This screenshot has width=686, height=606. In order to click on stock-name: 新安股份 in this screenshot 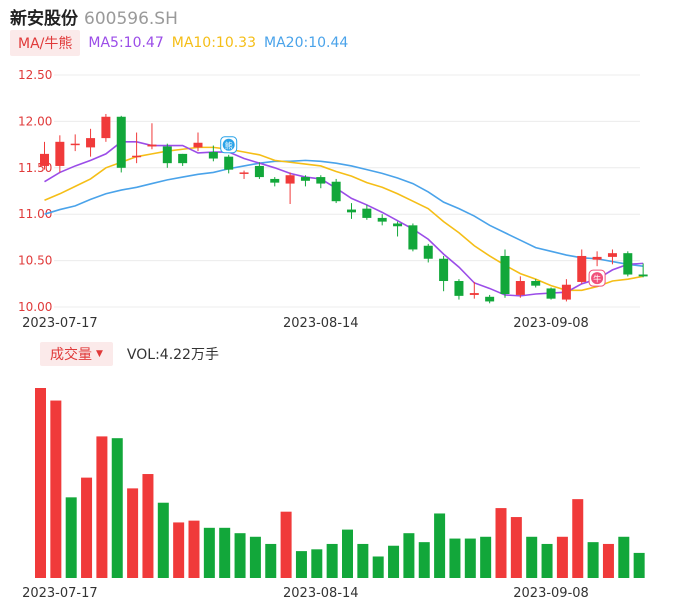, I will do `click(44, 19)`.